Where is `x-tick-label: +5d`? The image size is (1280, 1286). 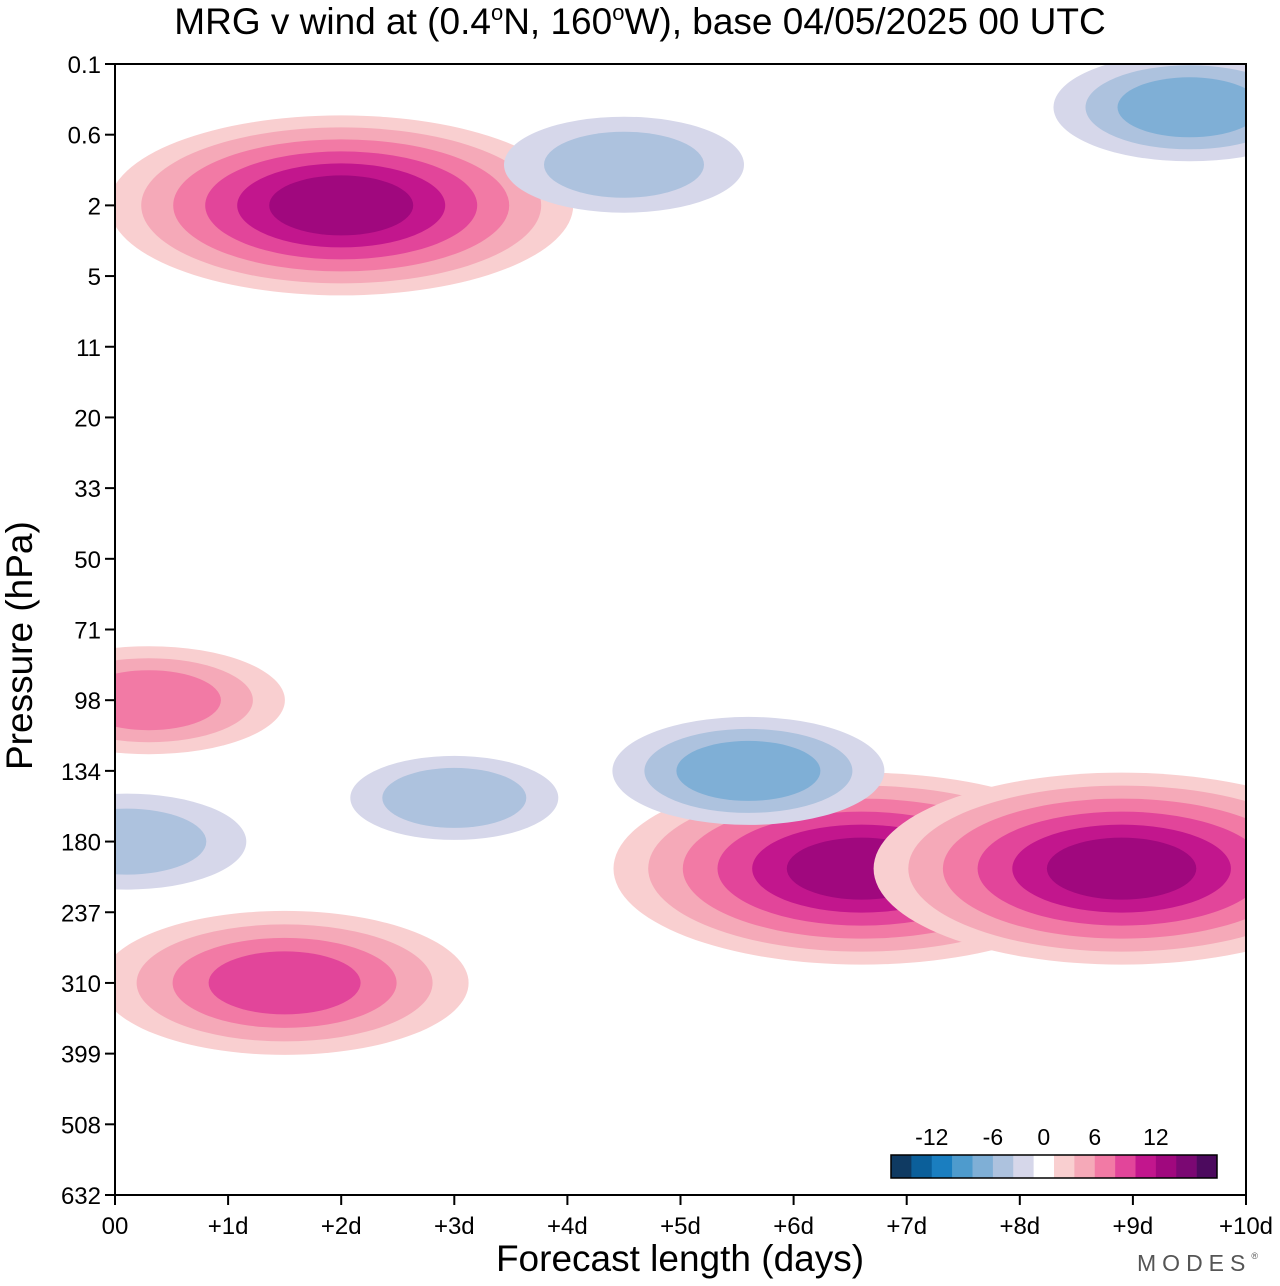
x-tick-label: +5d is located at coordinates (680, 1226).